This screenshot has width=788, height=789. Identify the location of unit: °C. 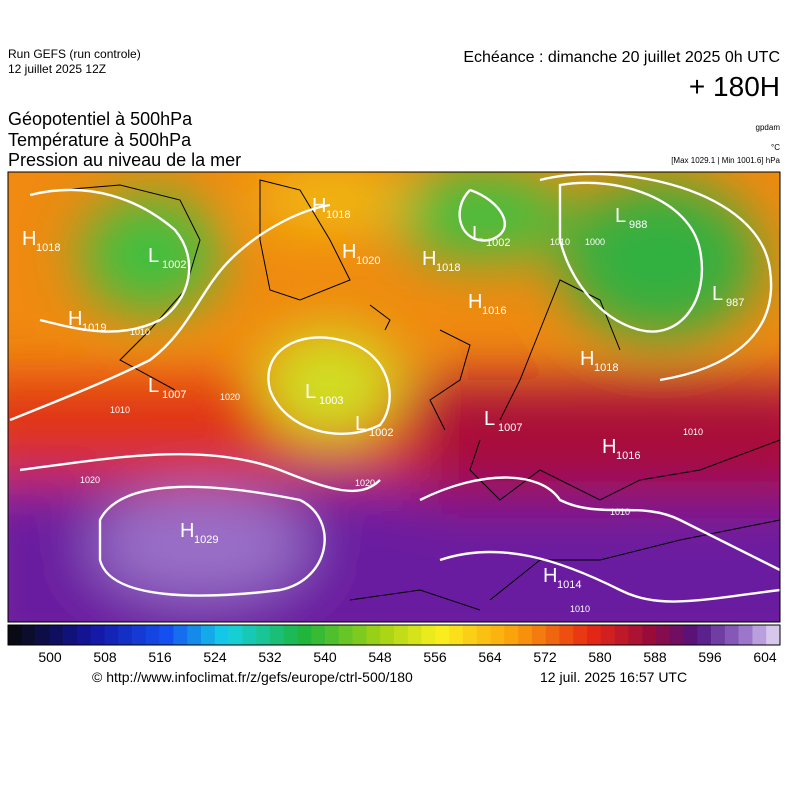
(775, 147).